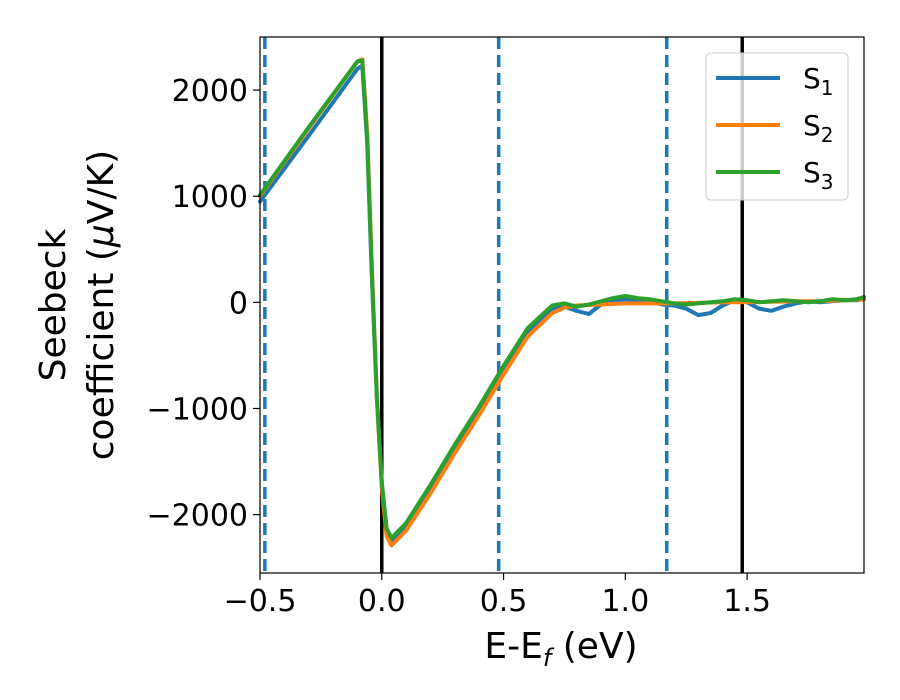 Image resolution: width=900 pixels, height=700 pixels. I want to click on x-tick-label: −0.5, so click(260, 601).